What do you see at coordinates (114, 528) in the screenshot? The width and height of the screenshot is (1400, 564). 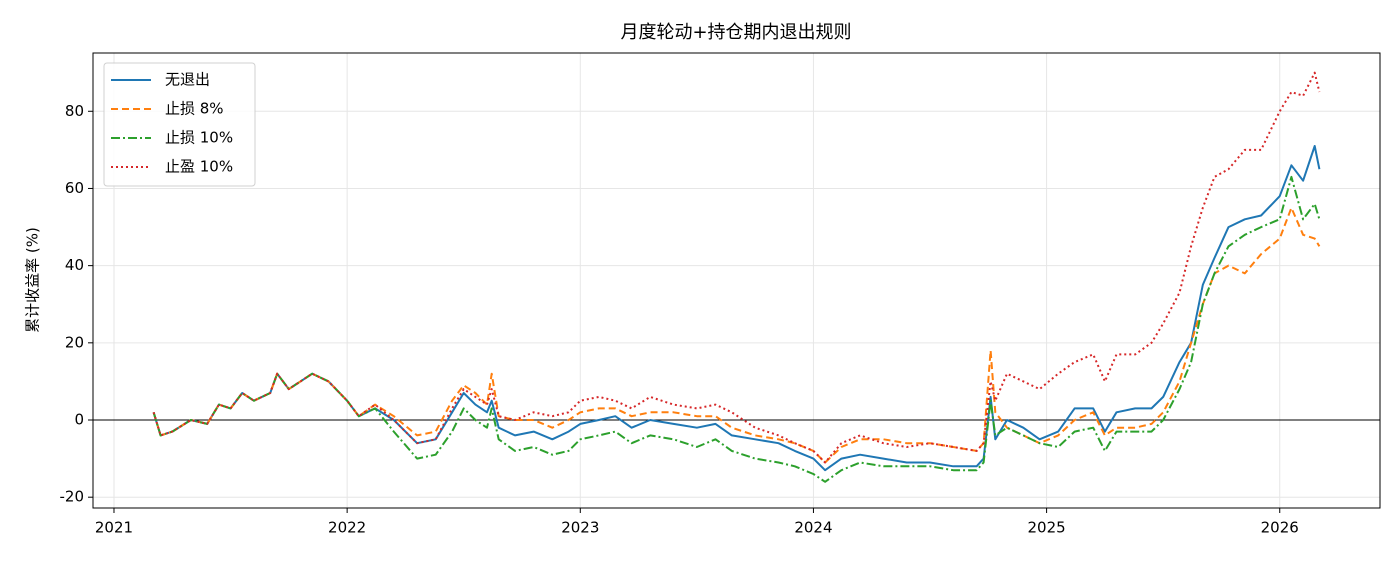 I see `x-tick-label: 2021` at bounding box center [114, 528].